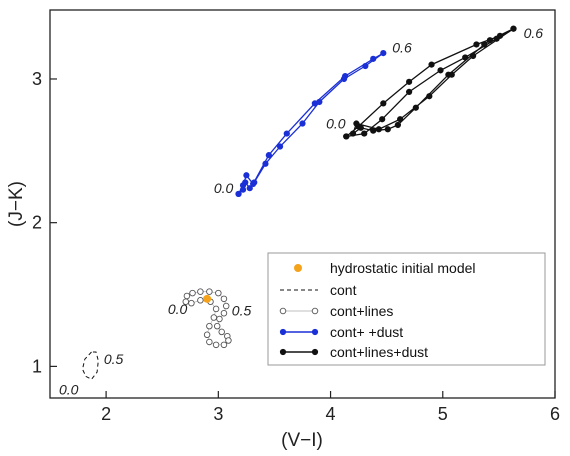 The image size is (570, 456). What do you see at coordinates (403, 268) in the screenshot?
I see `legend-label: hydrostatic initial model` at bounding box center [403, 268].